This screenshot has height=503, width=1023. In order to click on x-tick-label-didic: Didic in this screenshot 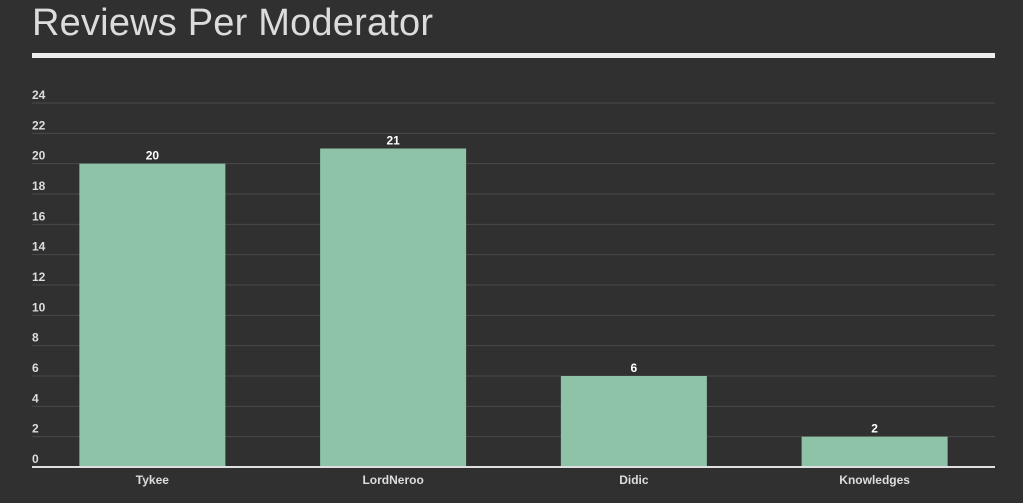, I will do `click(634, 480)`.